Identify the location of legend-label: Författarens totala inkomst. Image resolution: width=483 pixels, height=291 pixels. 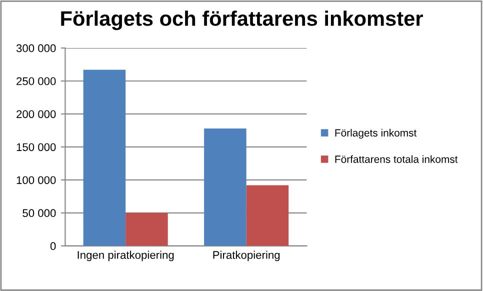
(396, 159).